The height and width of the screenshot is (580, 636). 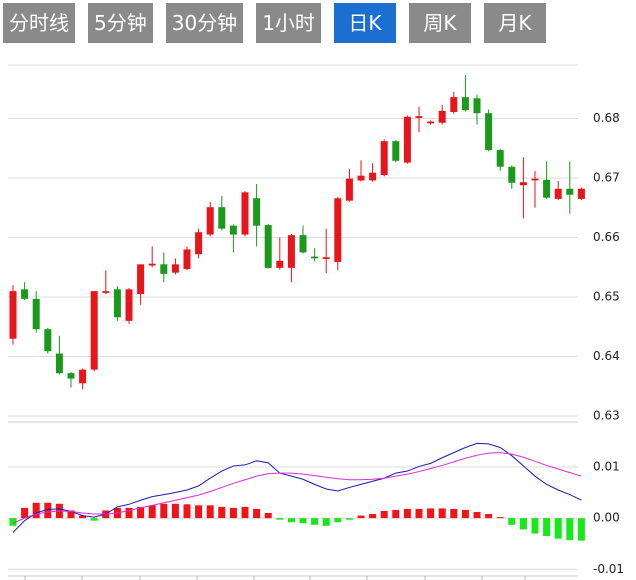 I want to click on y-tick-label: 0.65, so click(x=606, y=297).